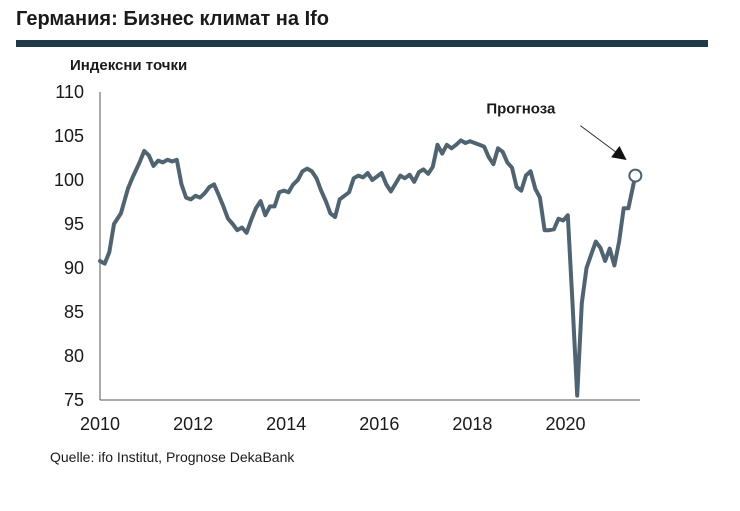  What do you see at coordinates (472, 424) in the screenshot?
I see `x-tick-label: 2018` at bounding box center [472, 424].